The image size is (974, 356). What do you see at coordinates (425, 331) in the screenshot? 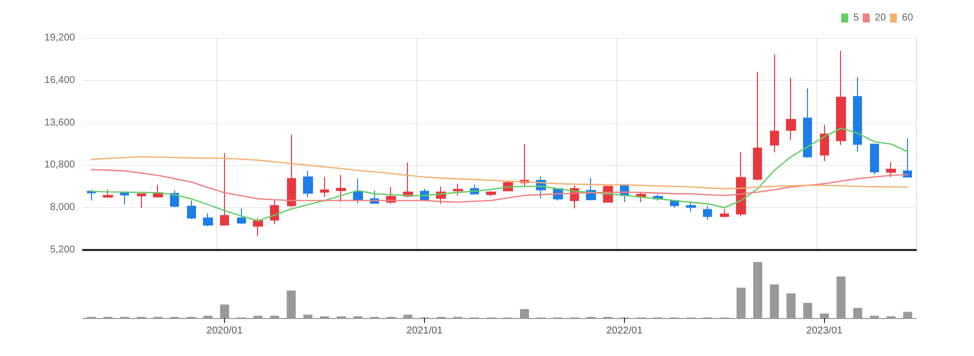
I see `x-tick-label: 2021/01` at bounding box center [425, 331].